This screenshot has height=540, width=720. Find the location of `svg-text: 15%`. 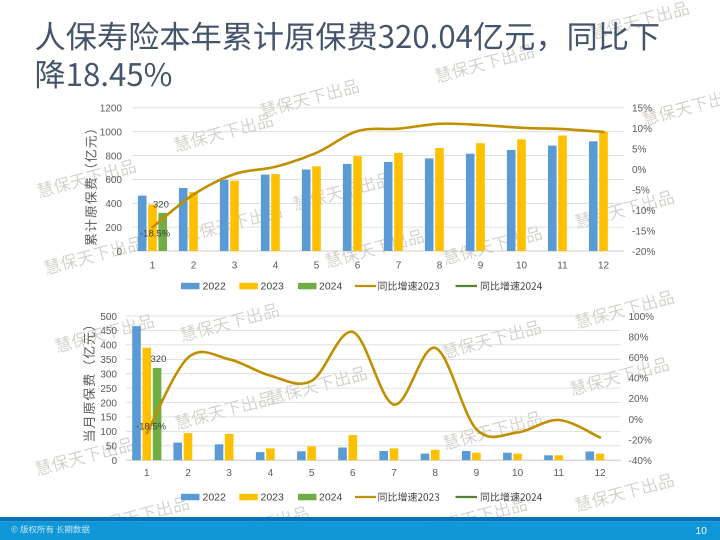

svg-text: 15% is located at coordinates (642, 109).